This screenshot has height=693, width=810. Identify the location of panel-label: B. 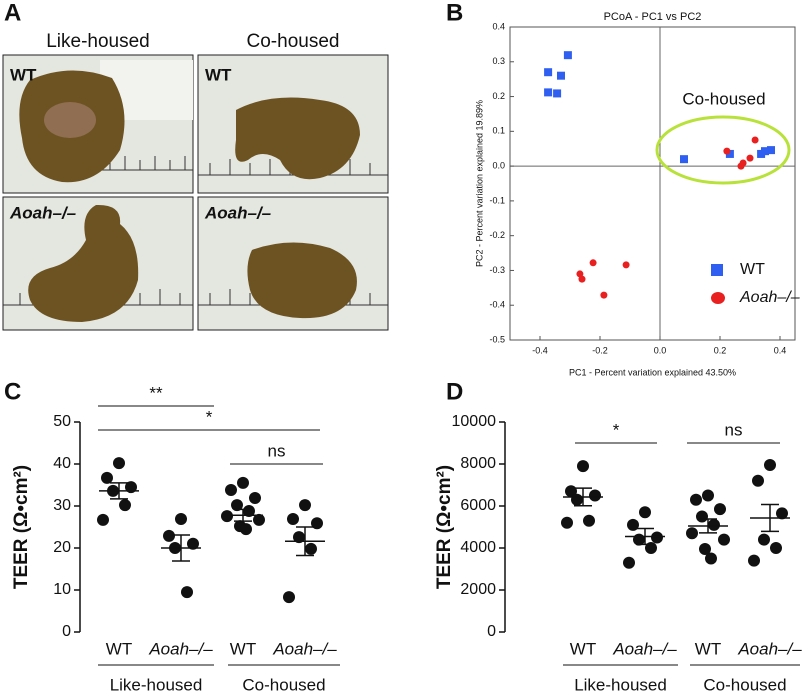
(454, 13).